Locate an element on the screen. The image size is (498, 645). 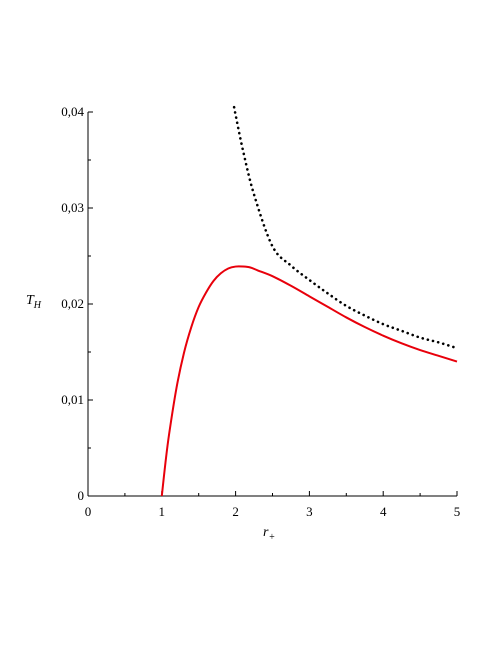
x-axis-symbol: r is located at coordinates (266, 532).